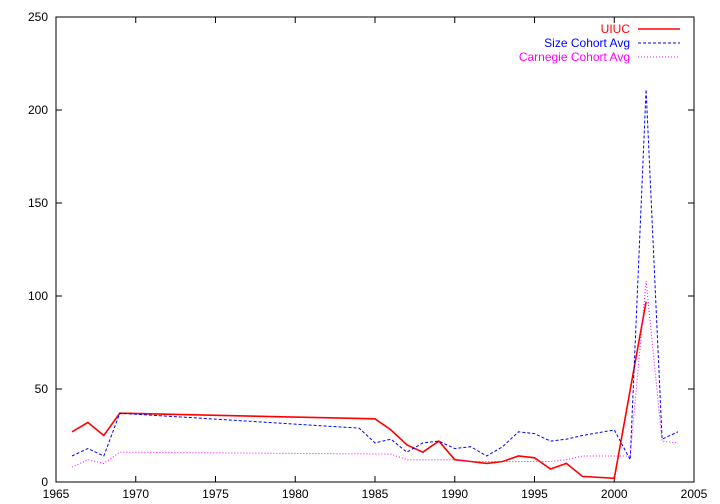 This screenshot has width=720, height=504. I want to click on y-tick-label-100: 100, so click(38, 296).